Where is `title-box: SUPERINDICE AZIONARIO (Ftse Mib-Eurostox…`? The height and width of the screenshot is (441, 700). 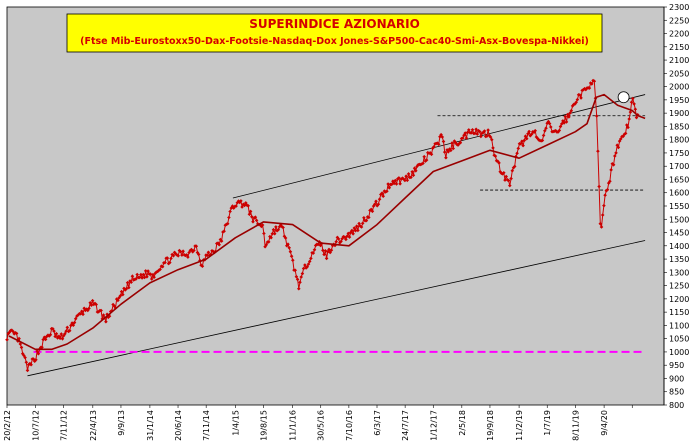 title-box: SUPERINDICE AZIONARIO (Ftse Mib-Eurostox… is located at coordinates (334, 33).